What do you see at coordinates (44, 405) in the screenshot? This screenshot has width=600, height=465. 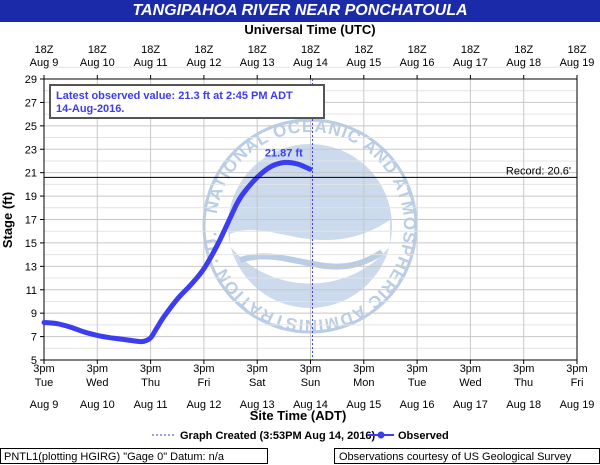 I see `site-date-label: Aug 9` at bounding box center [44, 405].